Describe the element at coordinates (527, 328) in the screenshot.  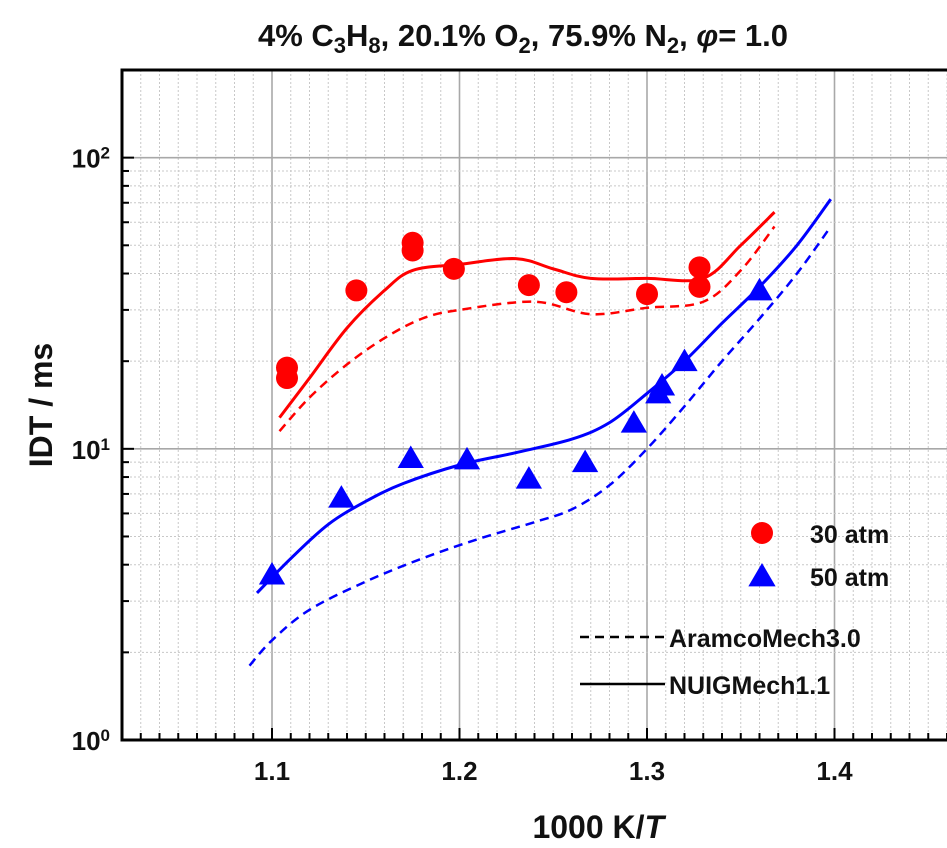
I see `aramco-line-30atm` at that location.